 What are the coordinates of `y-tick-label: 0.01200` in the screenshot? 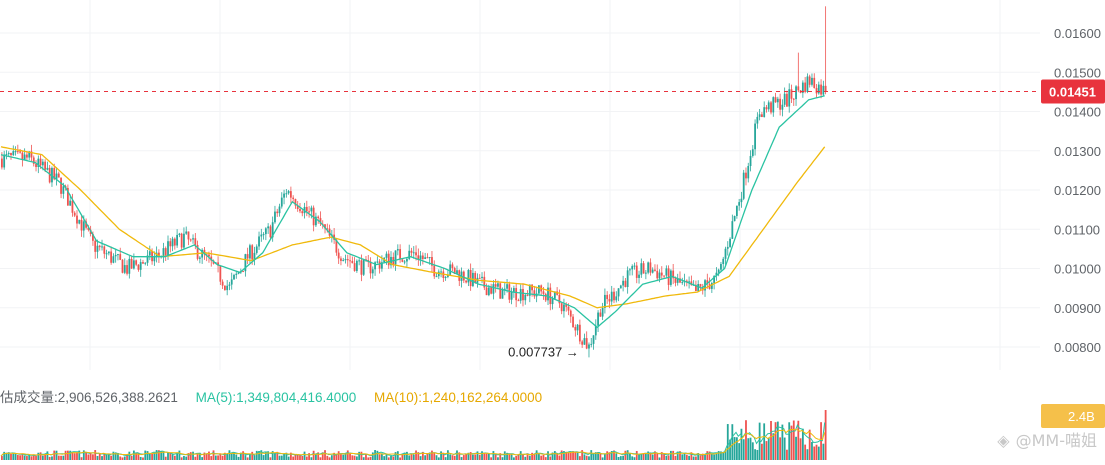 It's located at (1077, 190).